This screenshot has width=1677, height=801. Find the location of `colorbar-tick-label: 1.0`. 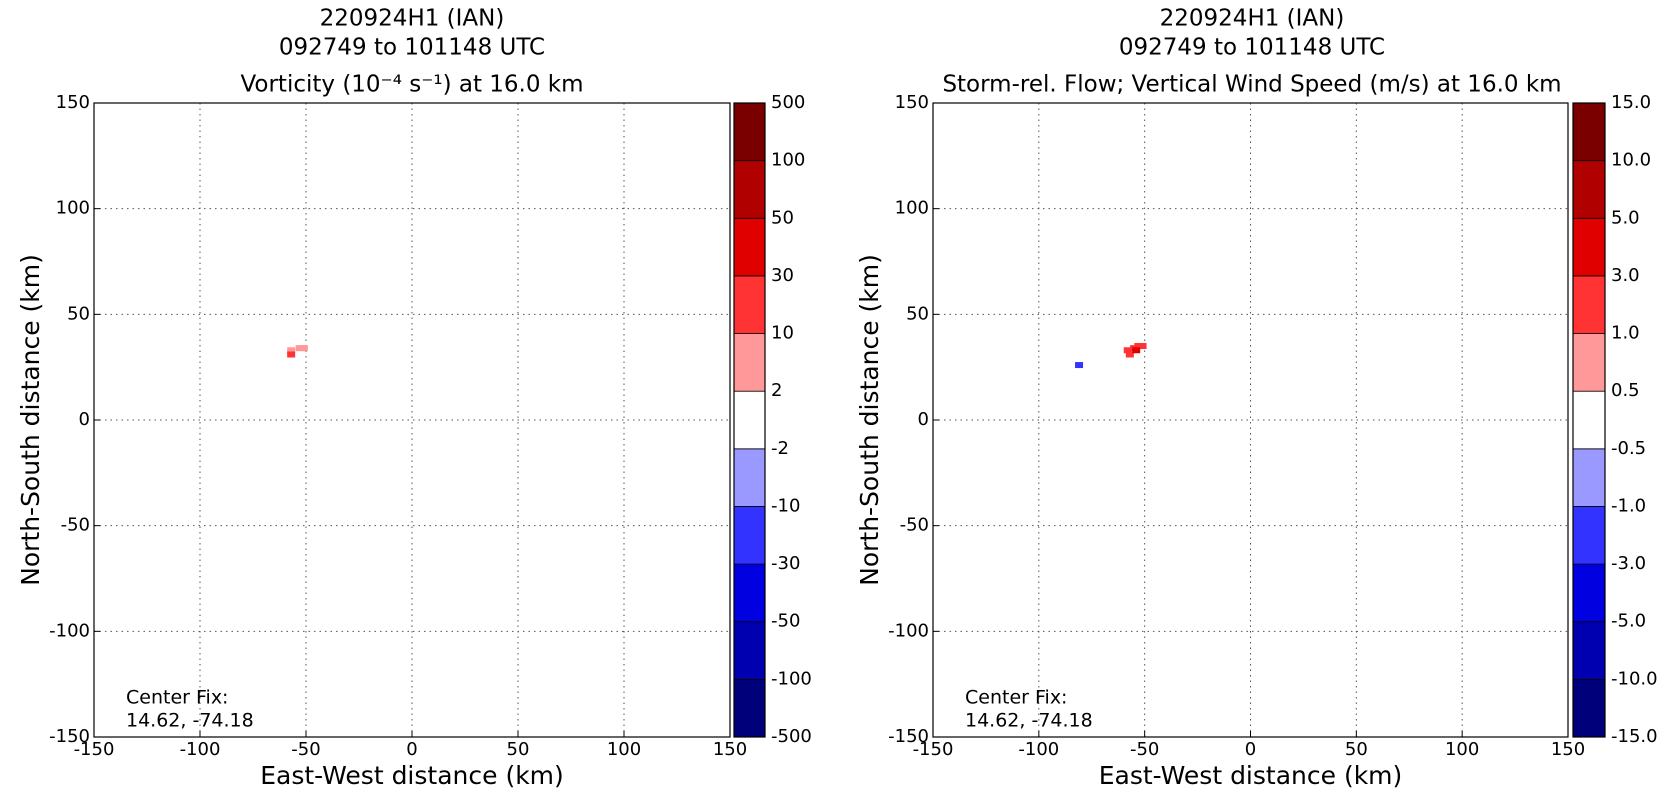

colorbar-tick-label: 1.0 is located at coordinates (1625, 333).